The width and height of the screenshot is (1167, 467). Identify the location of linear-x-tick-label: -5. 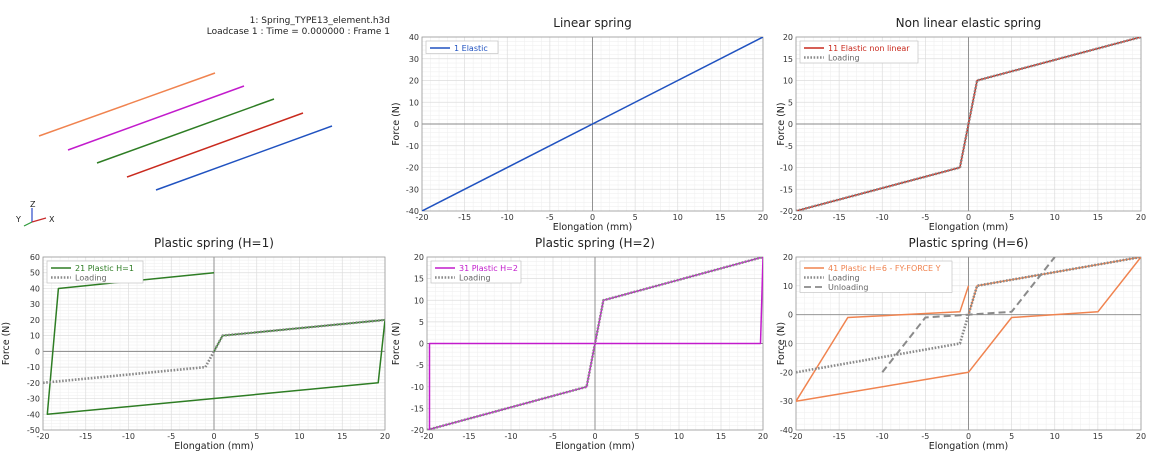
(550, 217).